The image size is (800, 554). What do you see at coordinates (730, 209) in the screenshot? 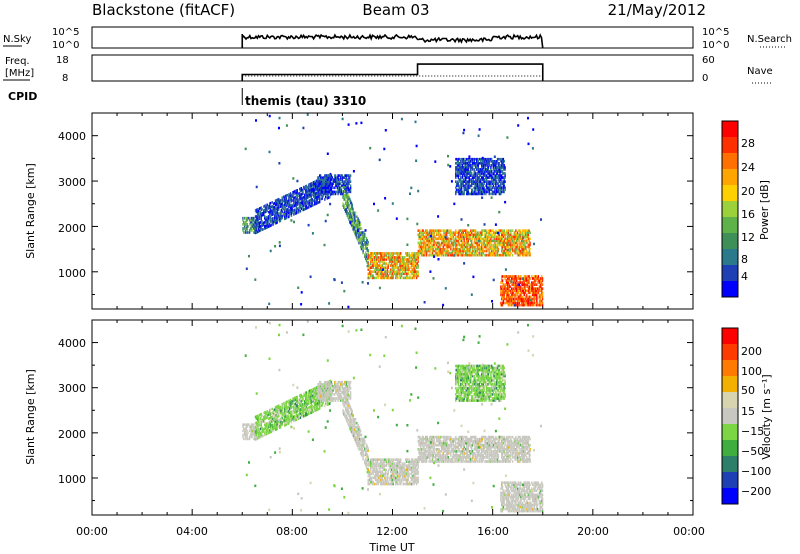
I see `colorbar-segment` at bounding box center [730, 209].